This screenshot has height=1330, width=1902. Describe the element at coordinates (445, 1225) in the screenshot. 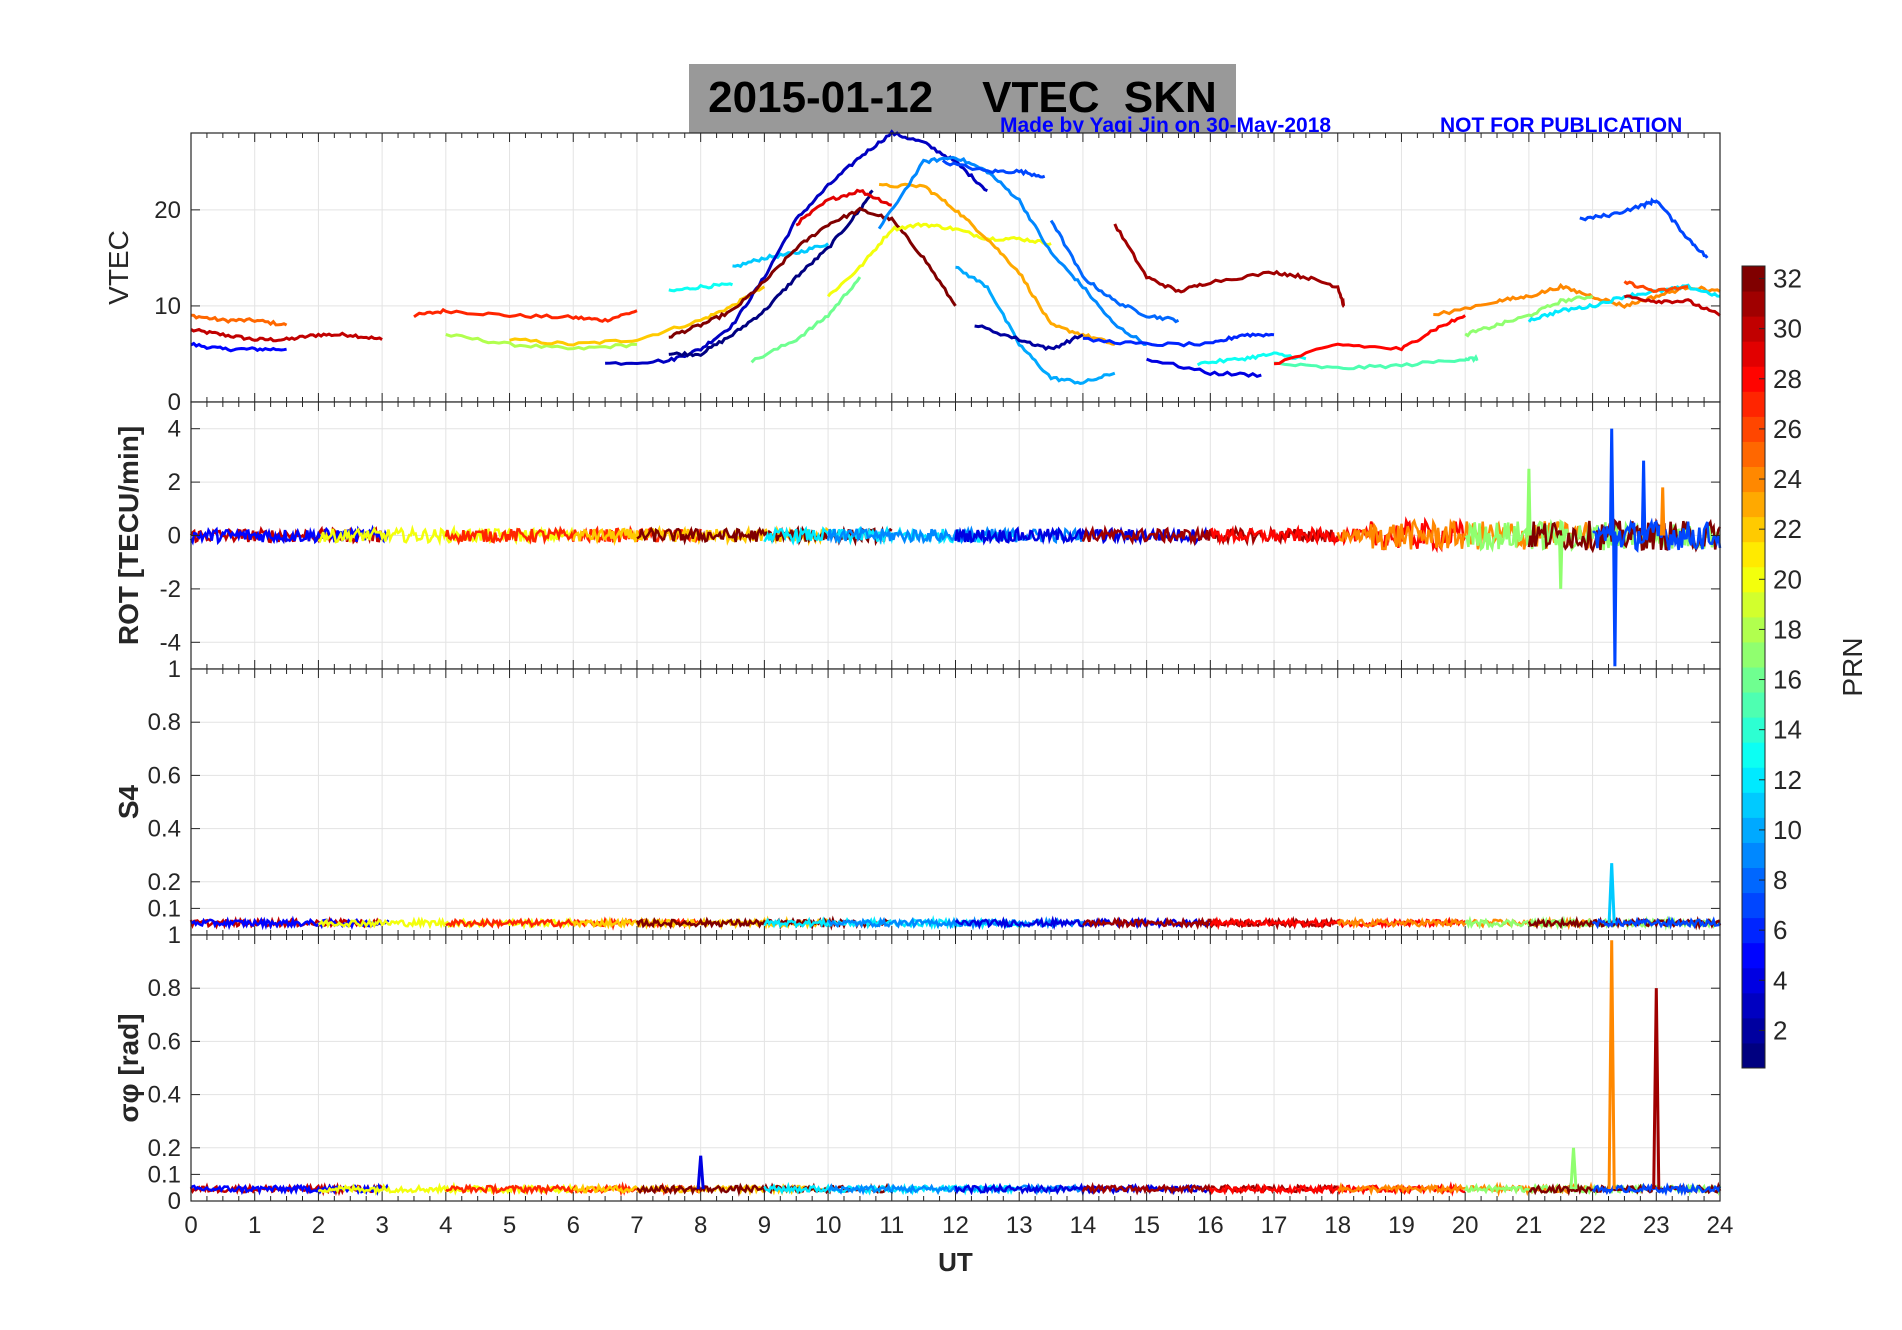

I see `x-tick-label: 4` at that location.